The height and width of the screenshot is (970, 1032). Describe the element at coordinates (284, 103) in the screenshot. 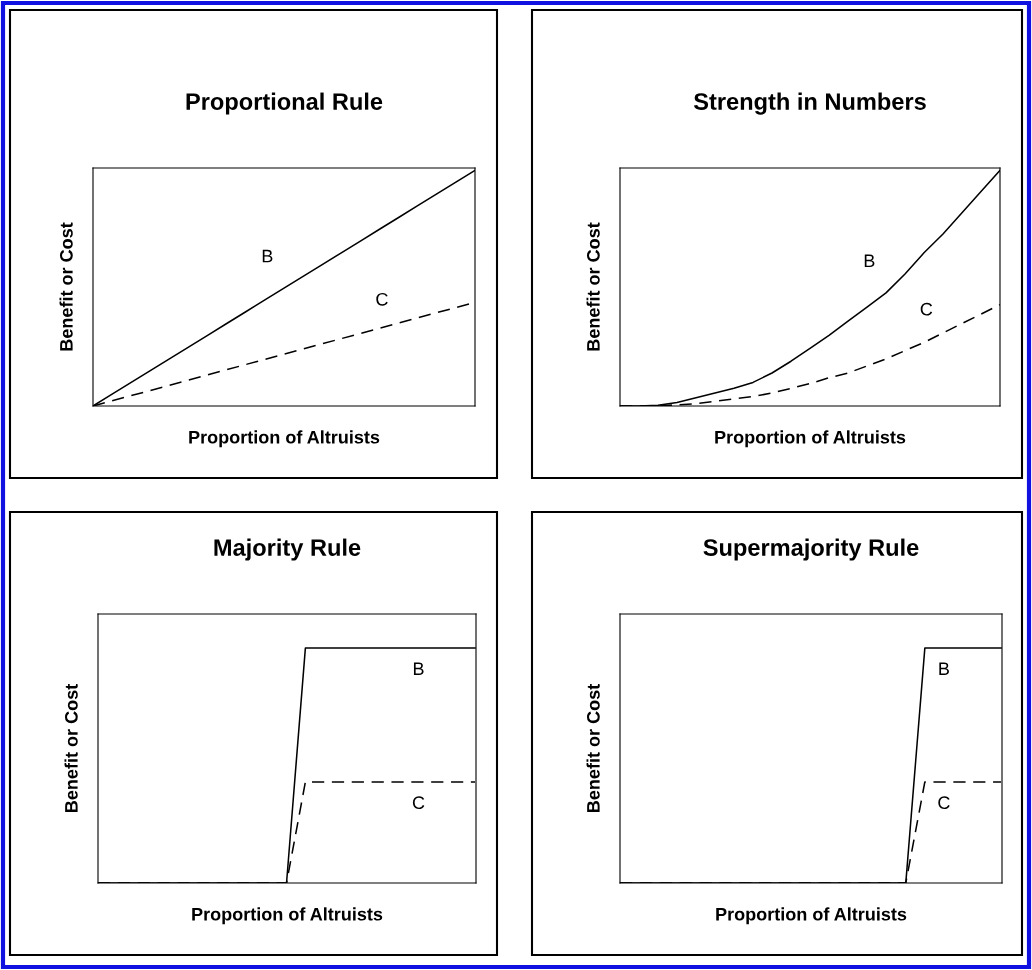

I see `chart-title: Proportional Rule` at that location.